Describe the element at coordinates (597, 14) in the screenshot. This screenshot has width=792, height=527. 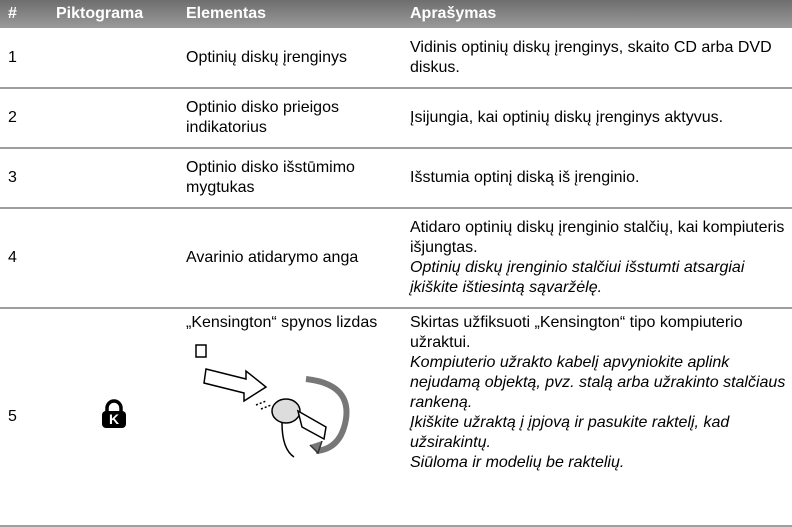
I see `header-cell: Aprašymas` at that location.